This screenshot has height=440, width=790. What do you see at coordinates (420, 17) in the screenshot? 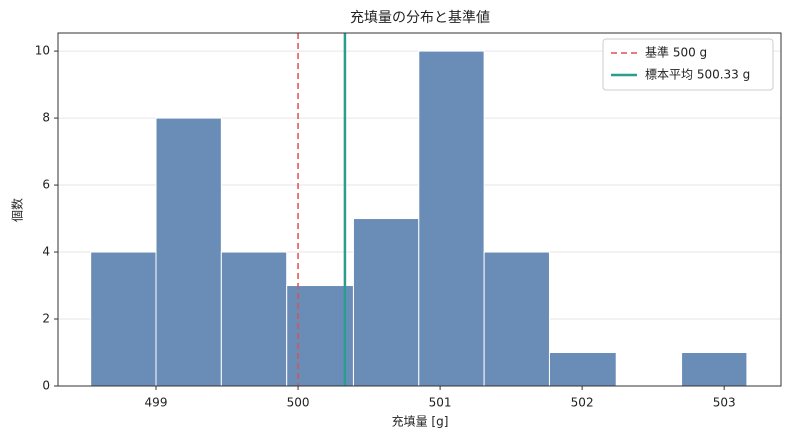
I see `chart-title: 充填量の分布と基準値` at bounding box center [420, 17].